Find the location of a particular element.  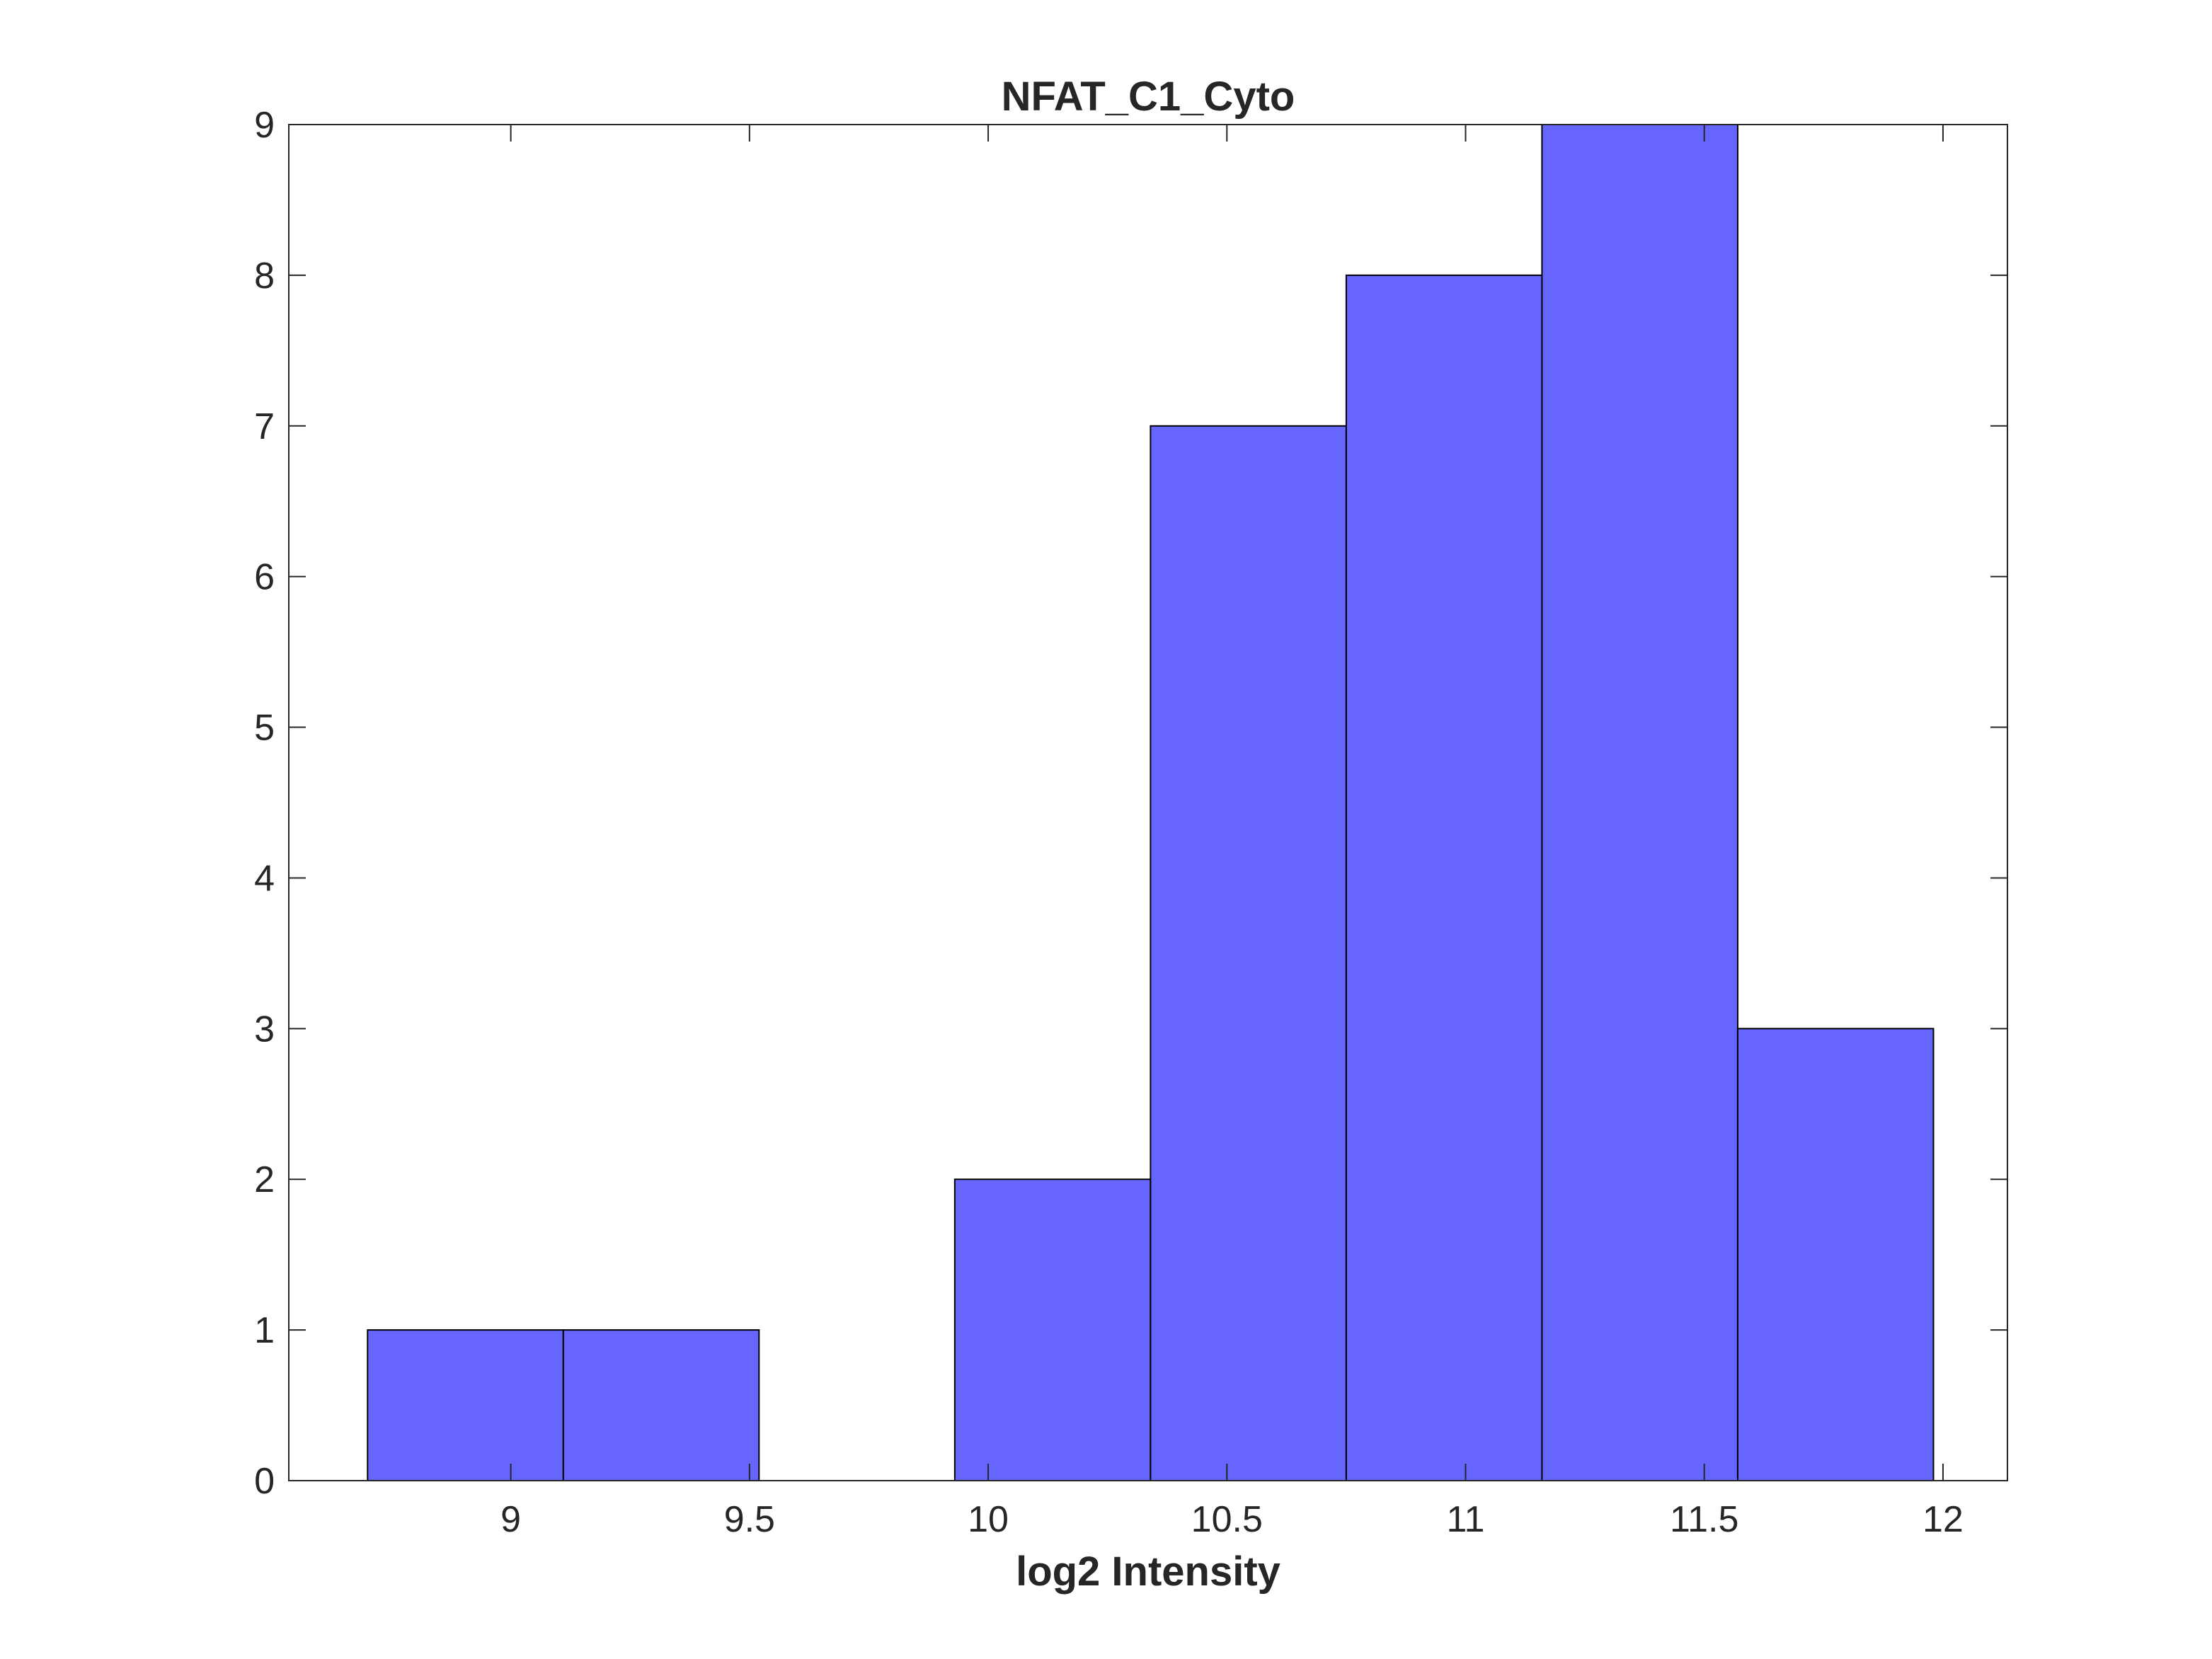

y-tick-label: 9 is located at coordinates (264, 125).